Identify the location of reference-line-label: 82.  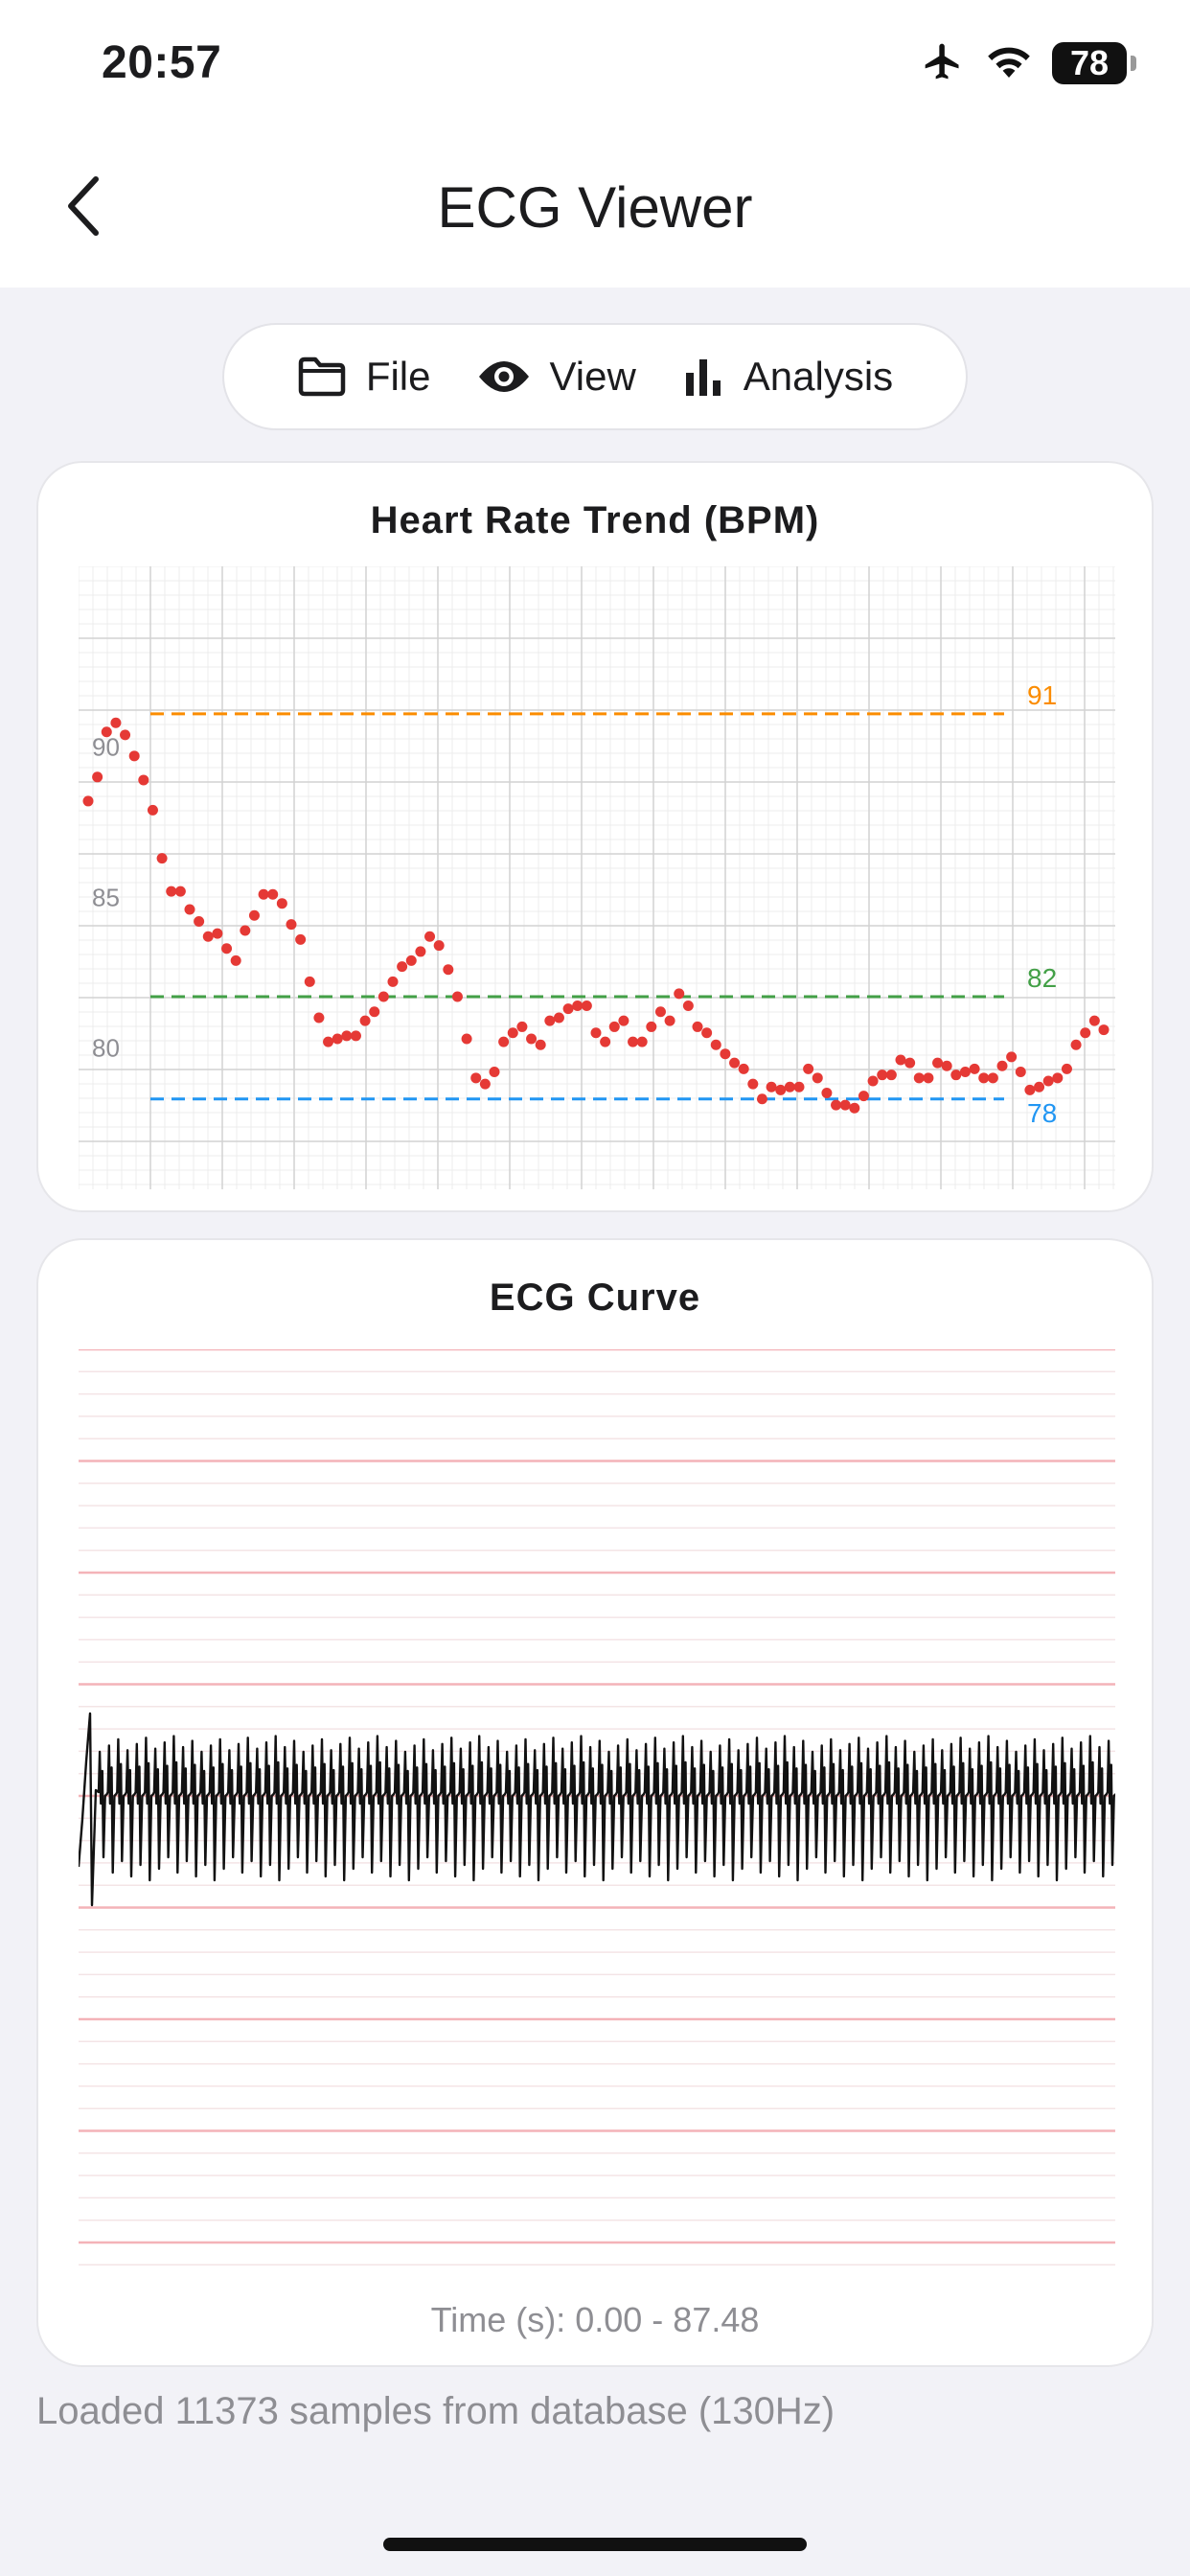
(1042, 978).